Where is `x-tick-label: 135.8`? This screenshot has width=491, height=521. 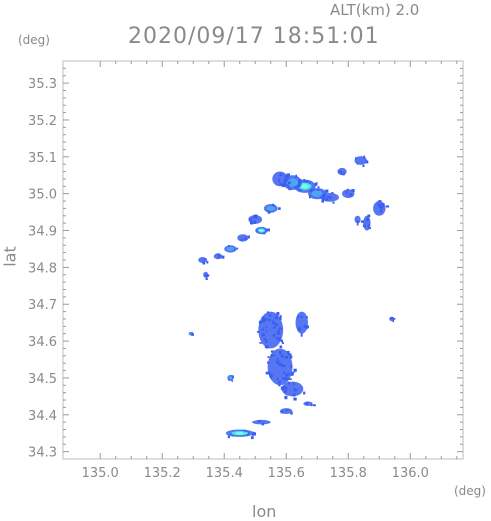 x-tick-label: 135.8 is located at coordinates (348, 473).